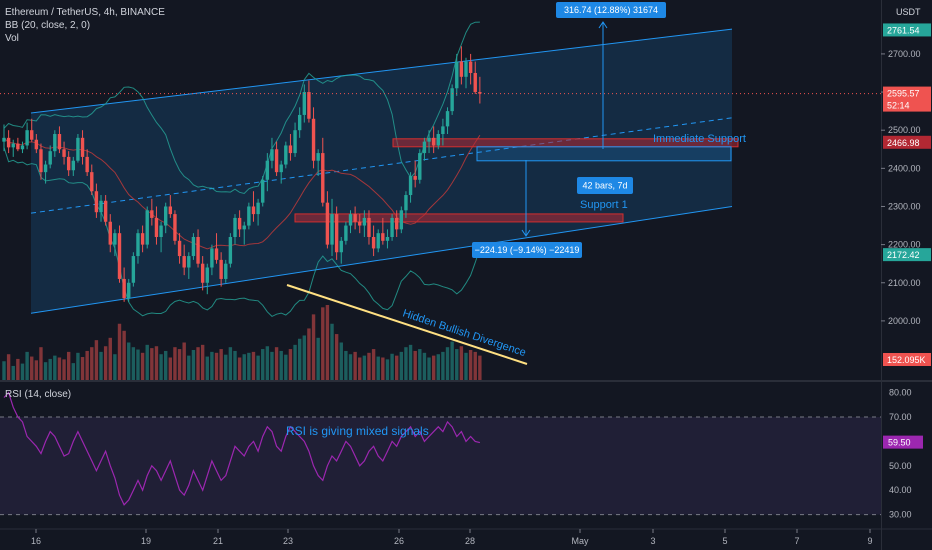  What do you see at coordinates (36, 541) in the screenshot?
I see `time-tick-label: 16` at bounding box center [36, 541].